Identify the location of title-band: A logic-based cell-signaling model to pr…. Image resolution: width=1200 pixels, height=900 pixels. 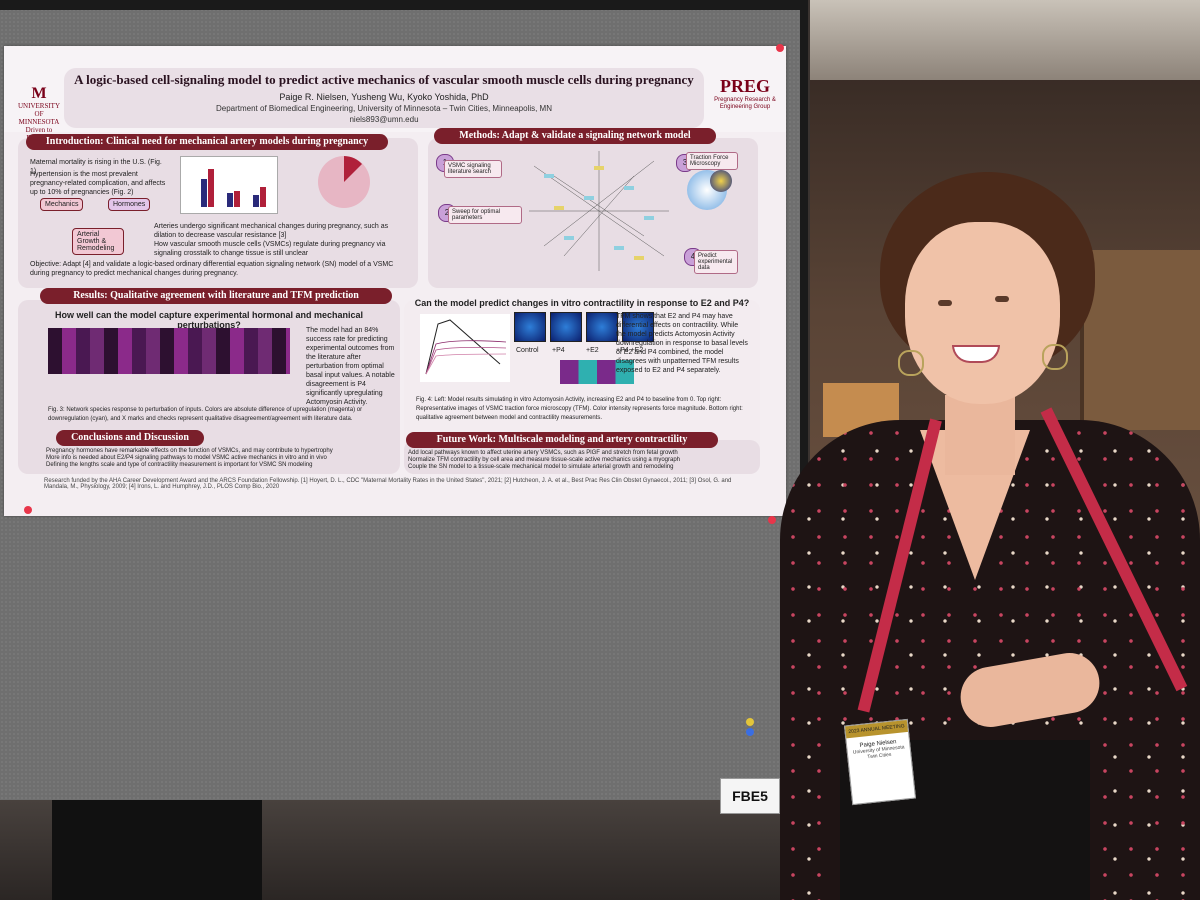
(384, 98).